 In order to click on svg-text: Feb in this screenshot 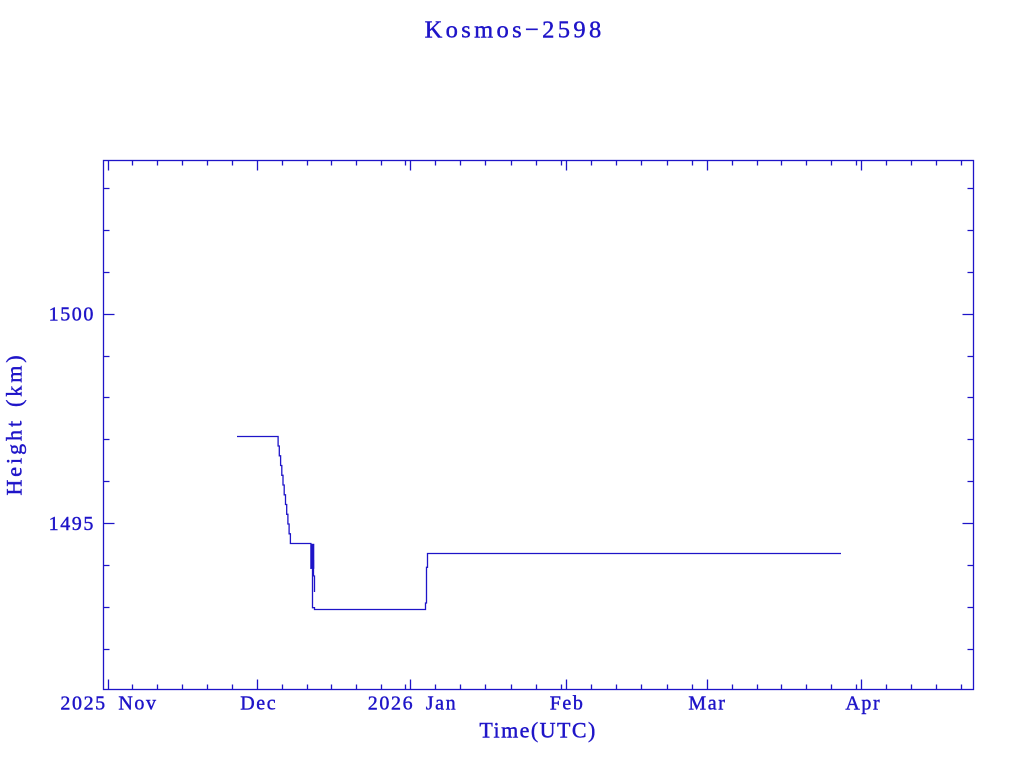, I will do `click(567, 704)`.